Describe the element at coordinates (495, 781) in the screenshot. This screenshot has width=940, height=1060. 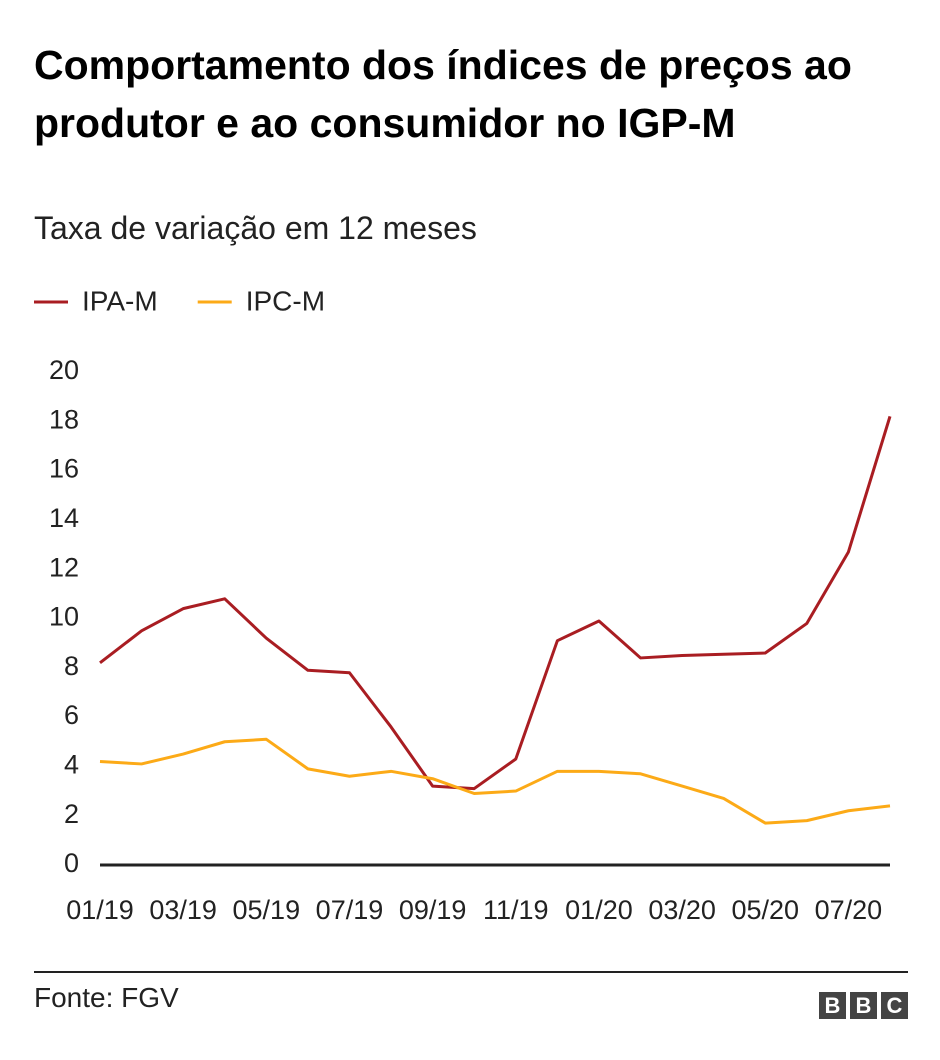
I see `series-line` at that location.